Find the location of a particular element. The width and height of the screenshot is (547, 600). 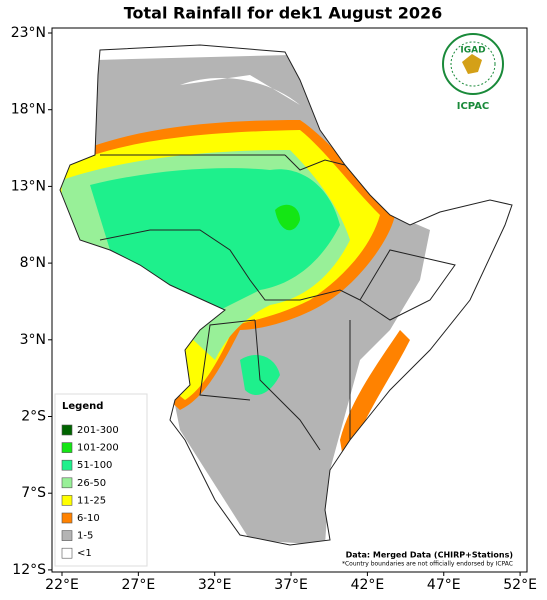

x-tick-label: 52°E is located at coordinates (520, 585).